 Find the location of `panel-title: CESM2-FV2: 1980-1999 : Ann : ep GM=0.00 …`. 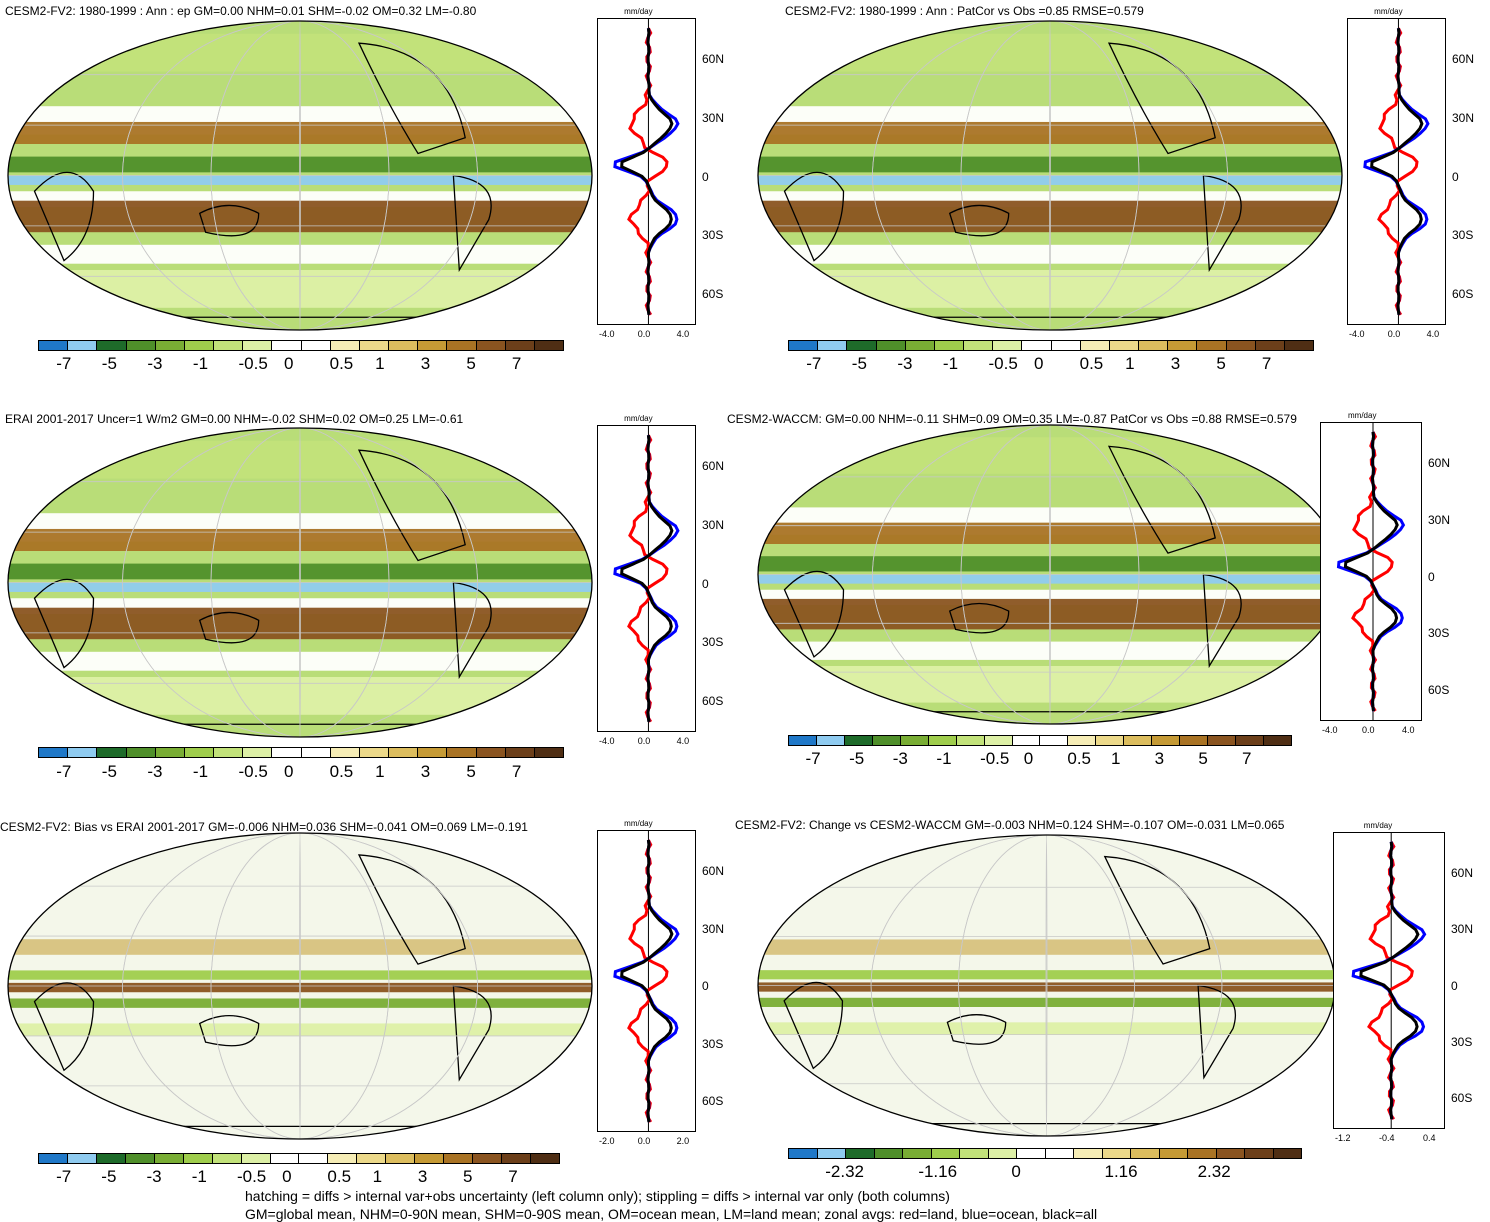

panel-title: CESM2-FV2: 1980-1999 : Ann : ep GM=0.00 … is located at coordinates (241, 11).